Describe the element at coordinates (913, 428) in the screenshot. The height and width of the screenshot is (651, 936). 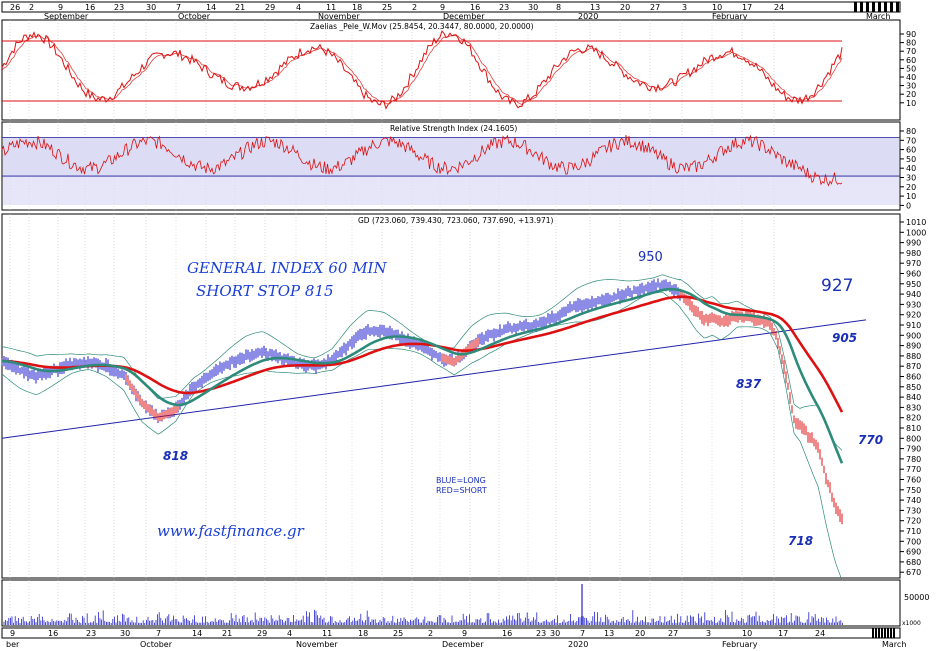
I see `axis-tick-label: 810` at that location.